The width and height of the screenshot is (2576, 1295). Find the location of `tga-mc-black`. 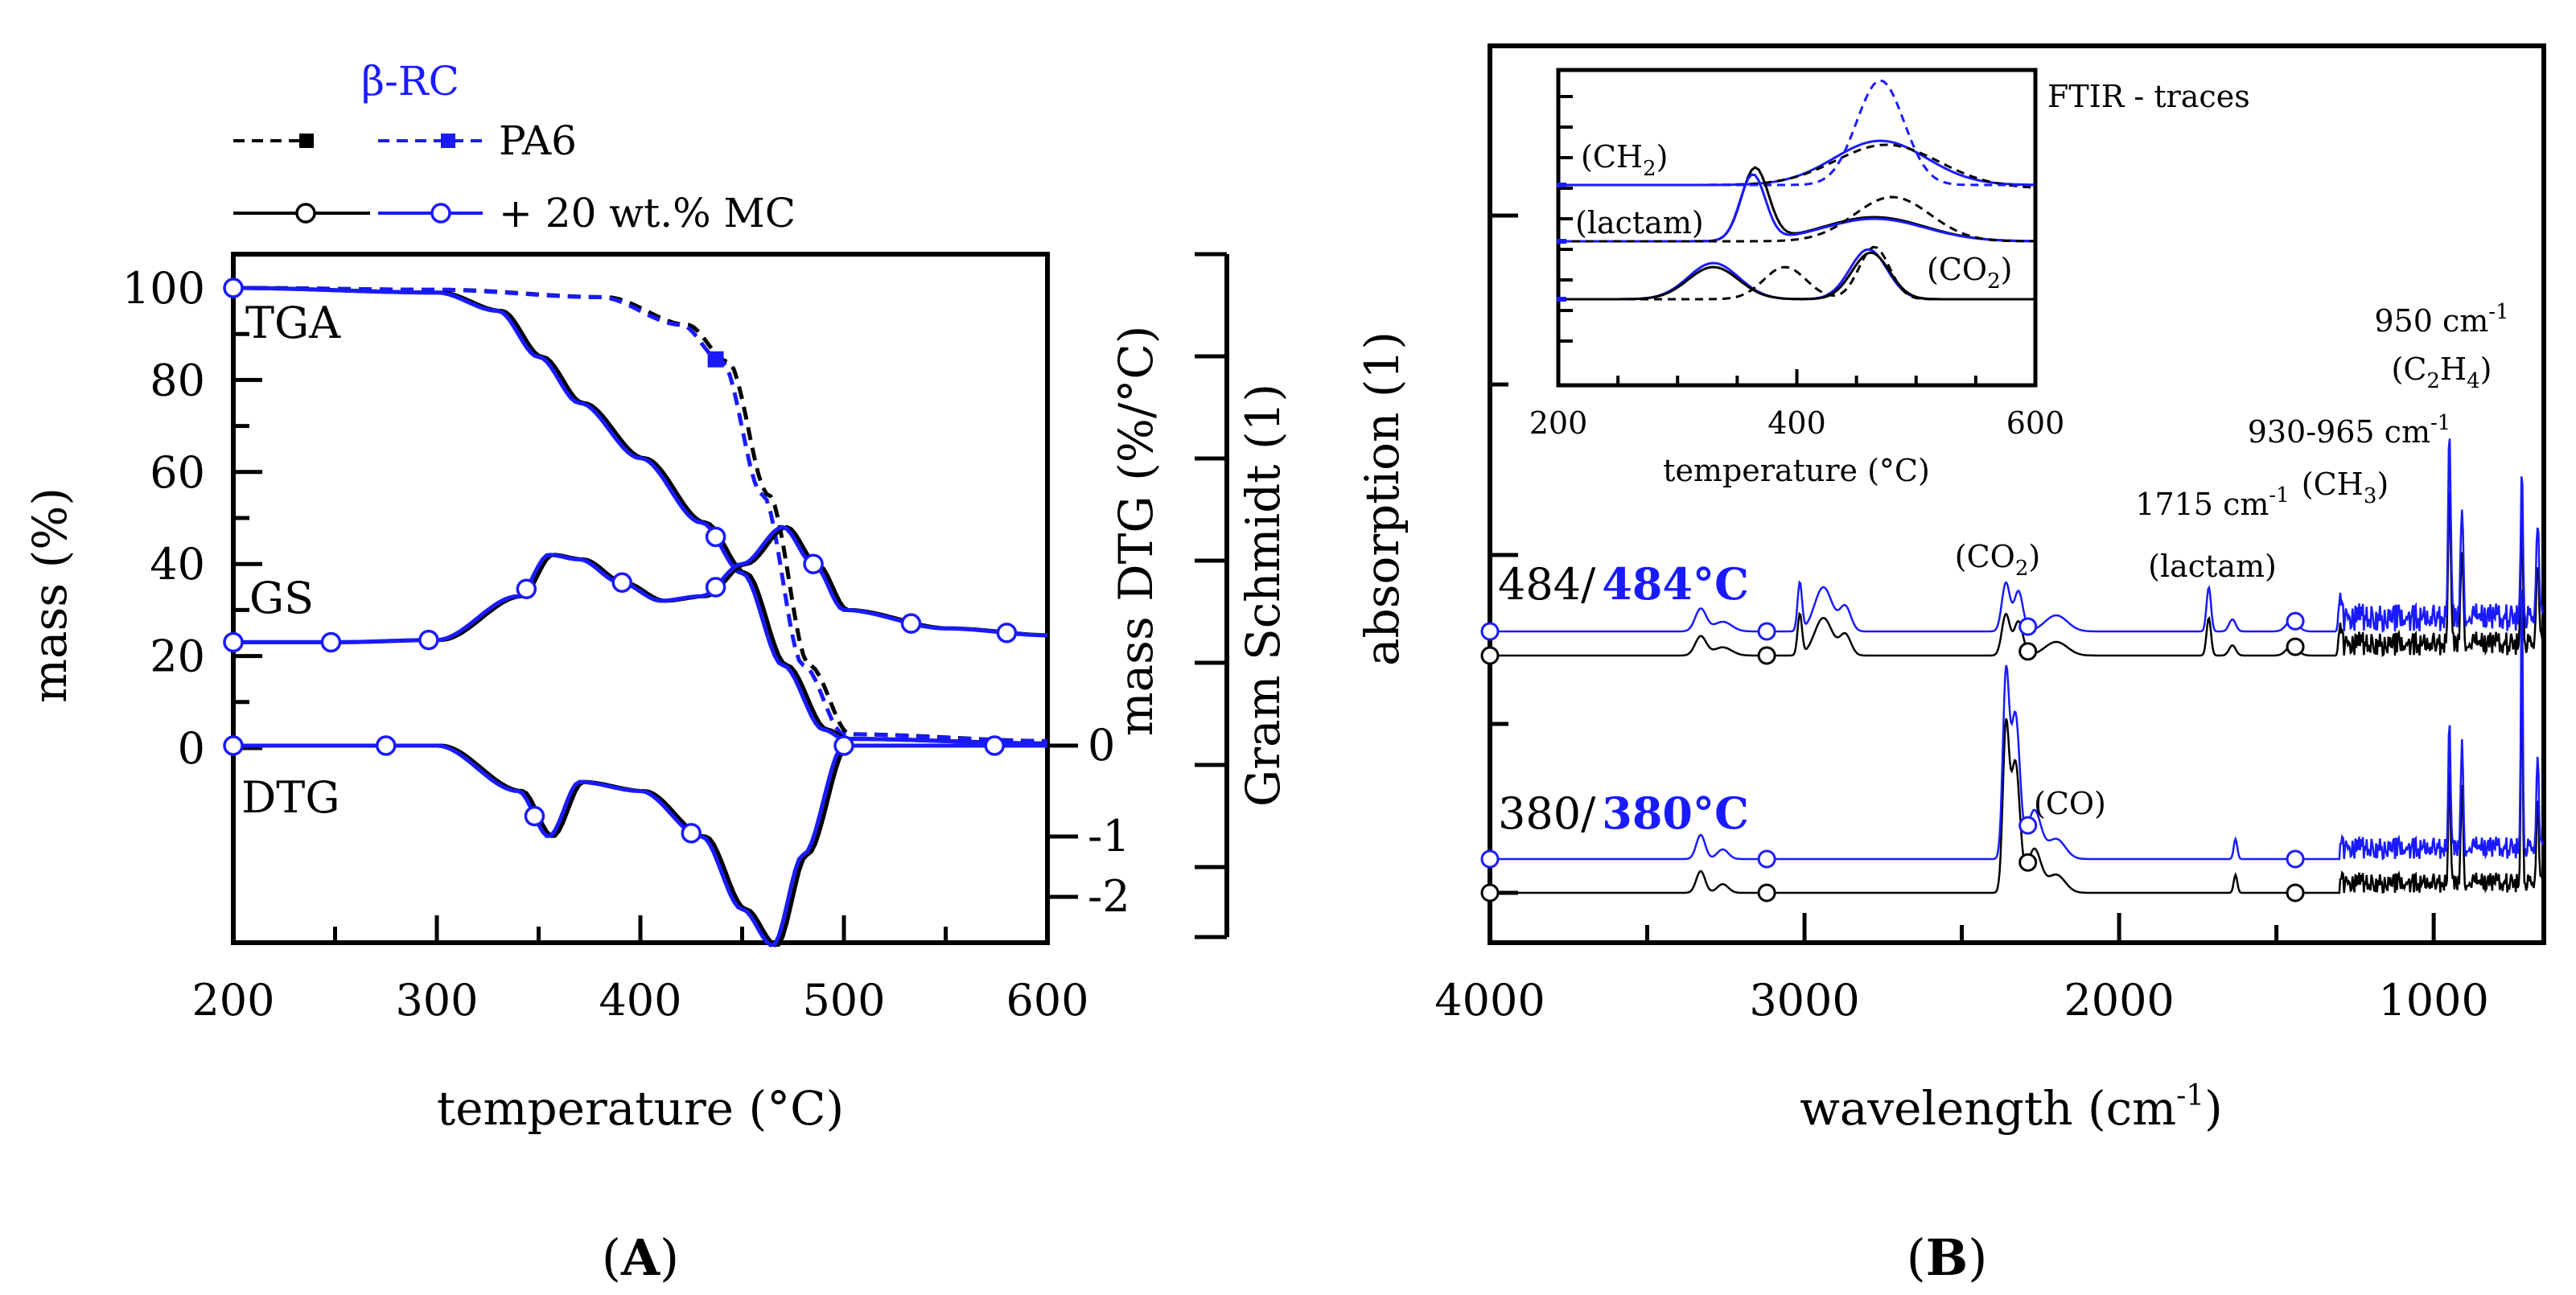

tga-mc-black is located at coordinates (640, 516).